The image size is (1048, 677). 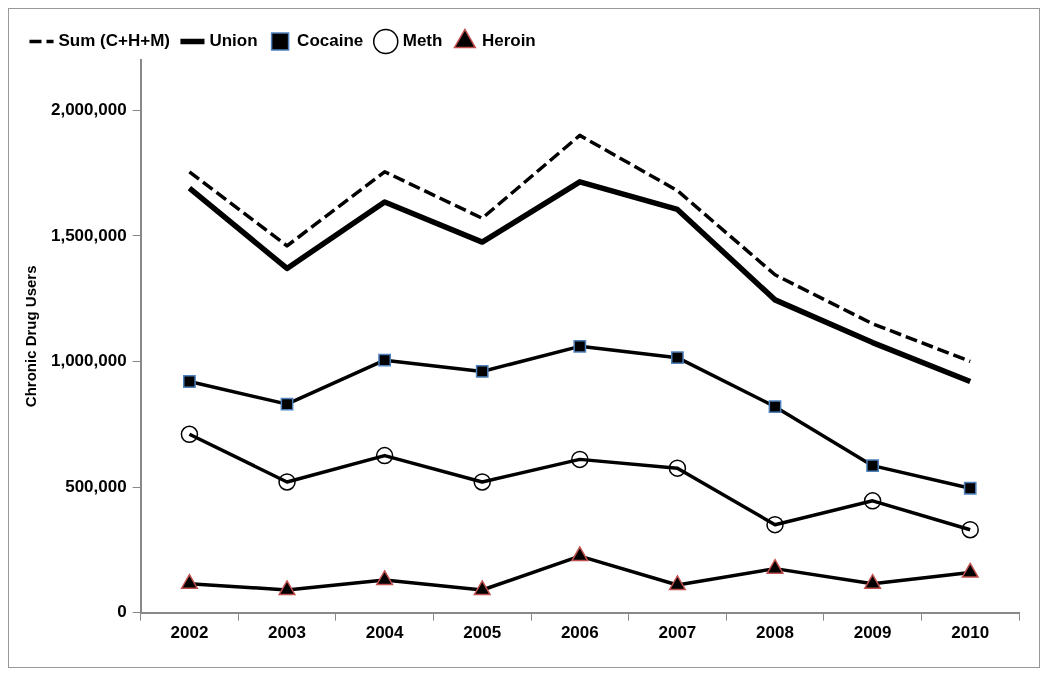 What do you see at coordinates (88, 235) in the screenshot?
I see `y-tick-label: 1,500,000` at bounding box center [88, 235].